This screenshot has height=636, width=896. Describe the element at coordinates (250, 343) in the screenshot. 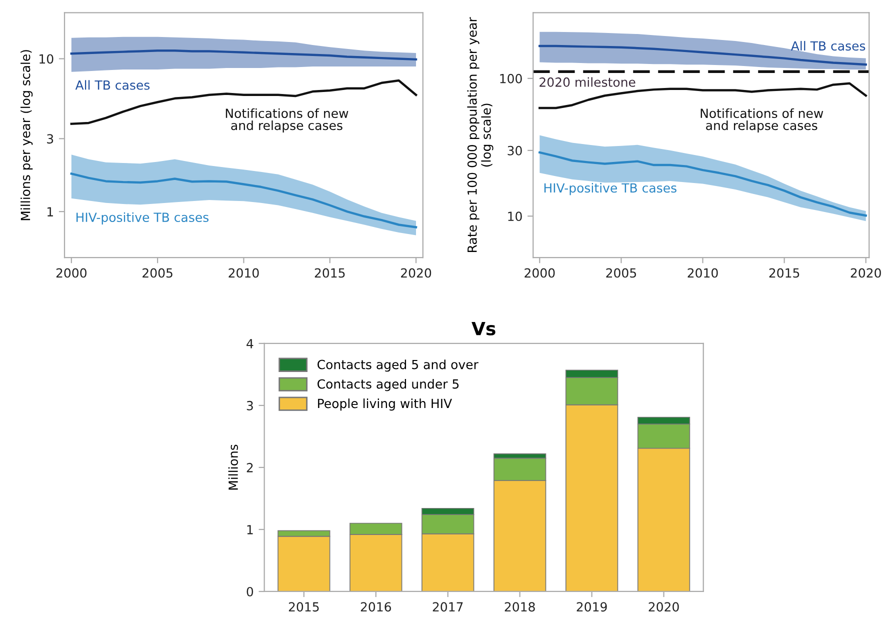

I see `y-tick-label: 4` at that location.